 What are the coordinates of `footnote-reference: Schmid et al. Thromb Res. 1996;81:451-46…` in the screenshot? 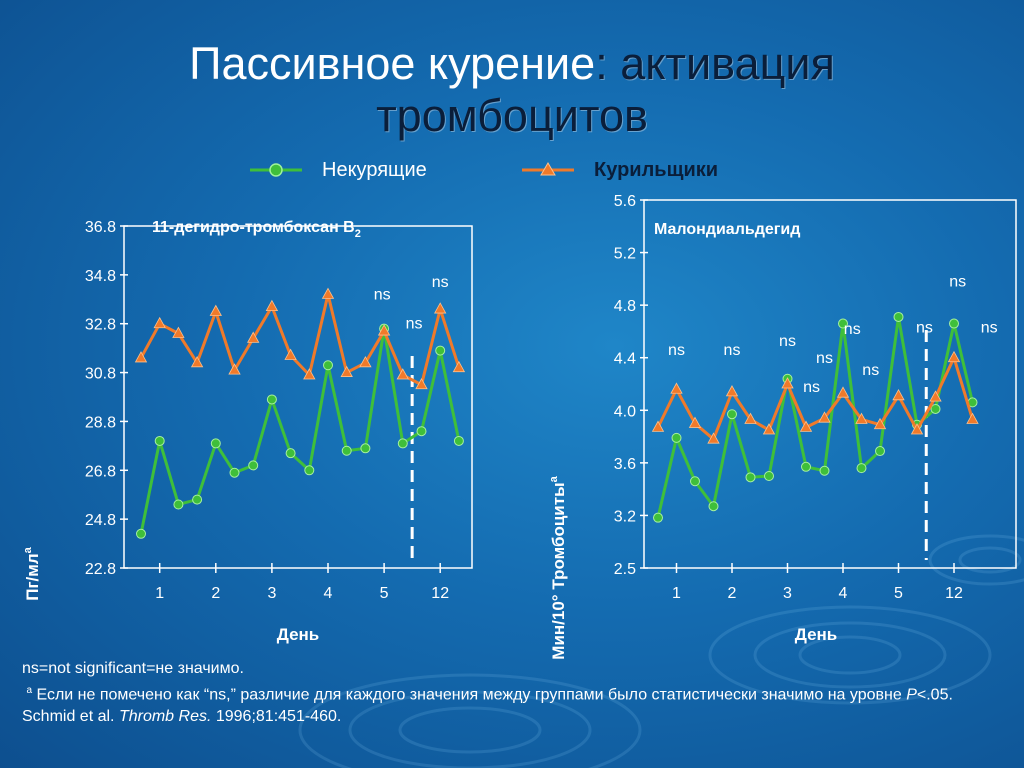 It's located at (517, 717).